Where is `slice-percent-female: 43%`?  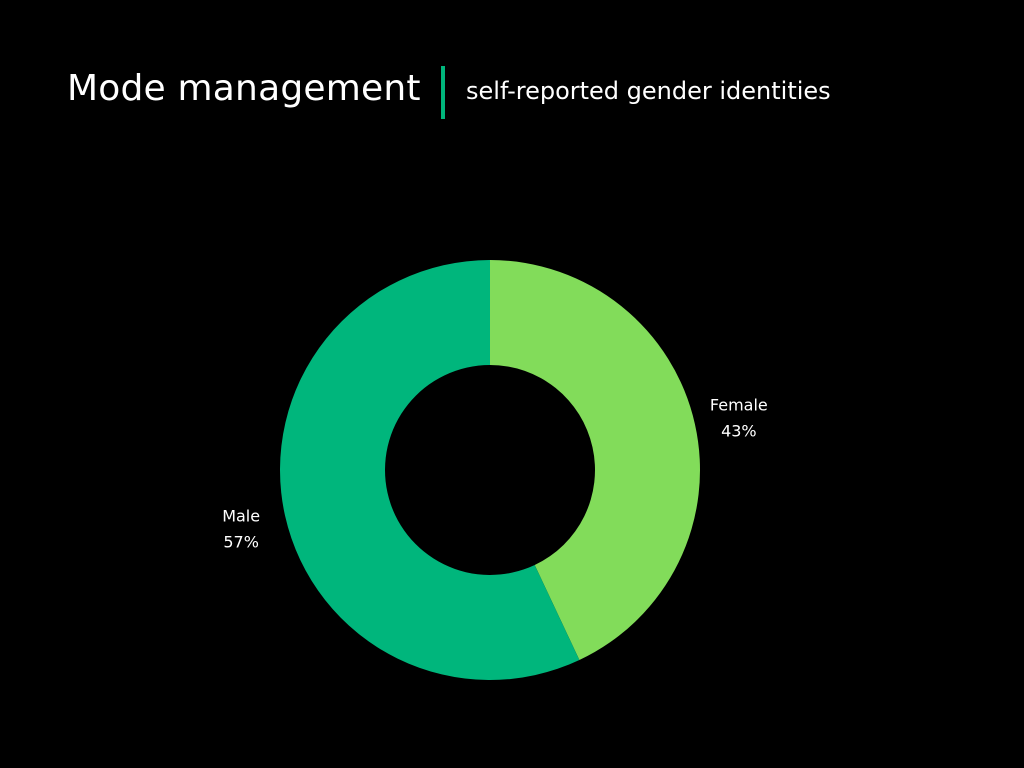 slice-percent-female: 43% is located at coordinates (739, 430).